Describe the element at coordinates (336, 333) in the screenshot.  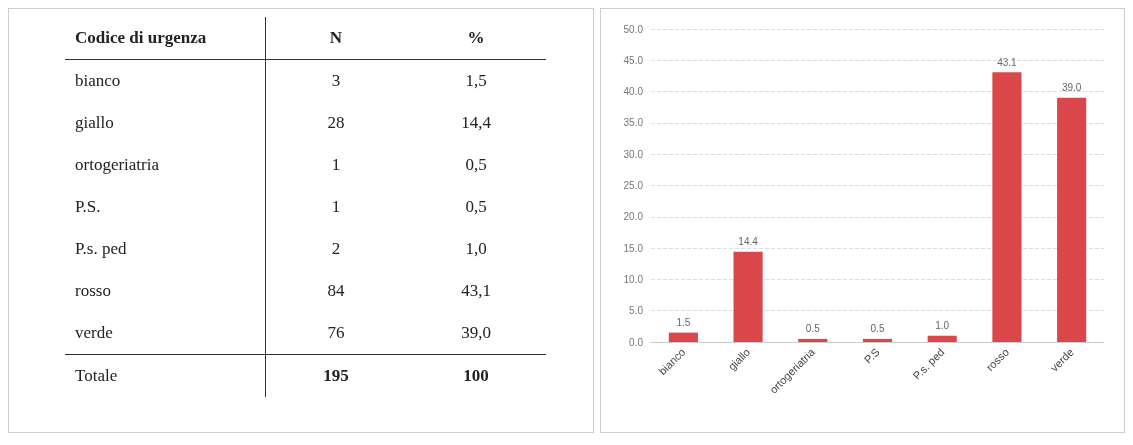
I see `data-label: 76` at that location.